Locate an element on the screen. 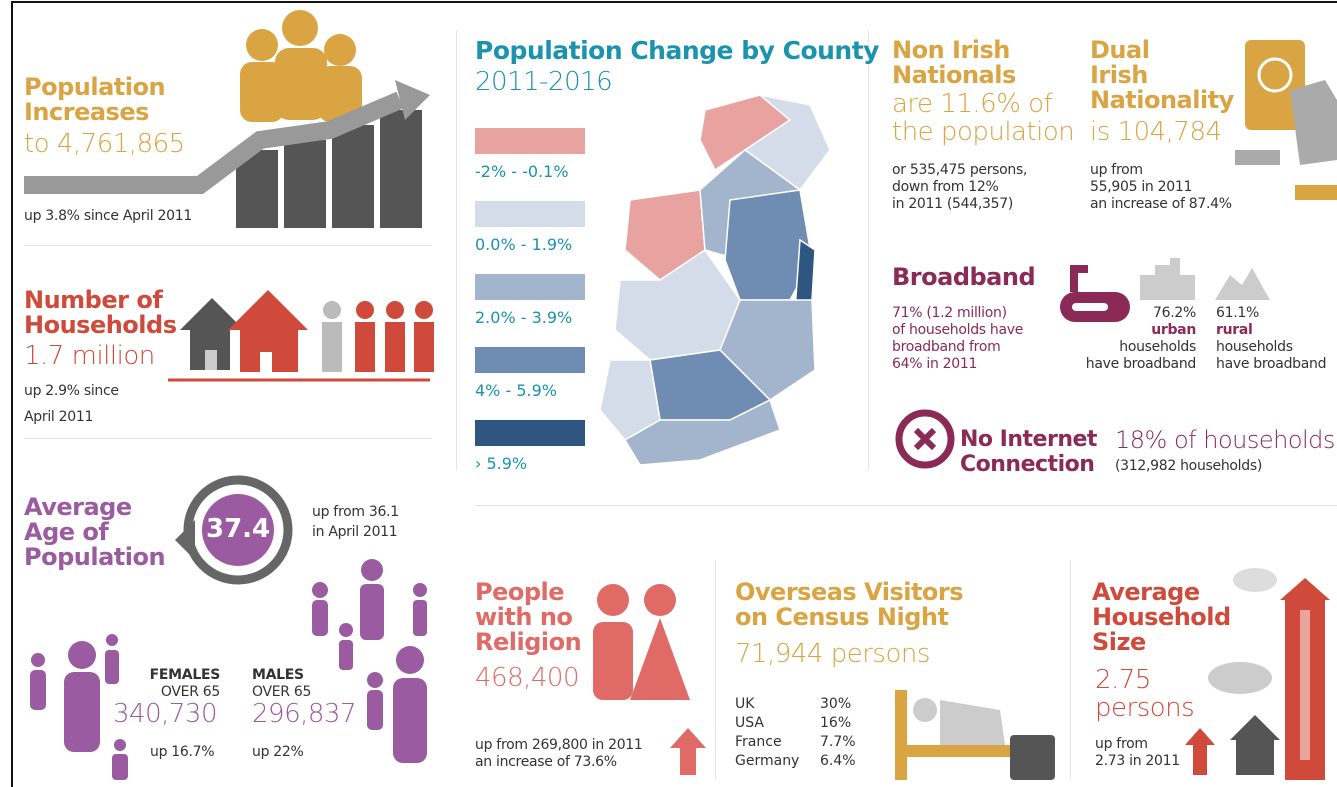 This screenshot has height=787, width=1337. no-internet-title: No Internet Connection is located at coordinates (1028, 452).